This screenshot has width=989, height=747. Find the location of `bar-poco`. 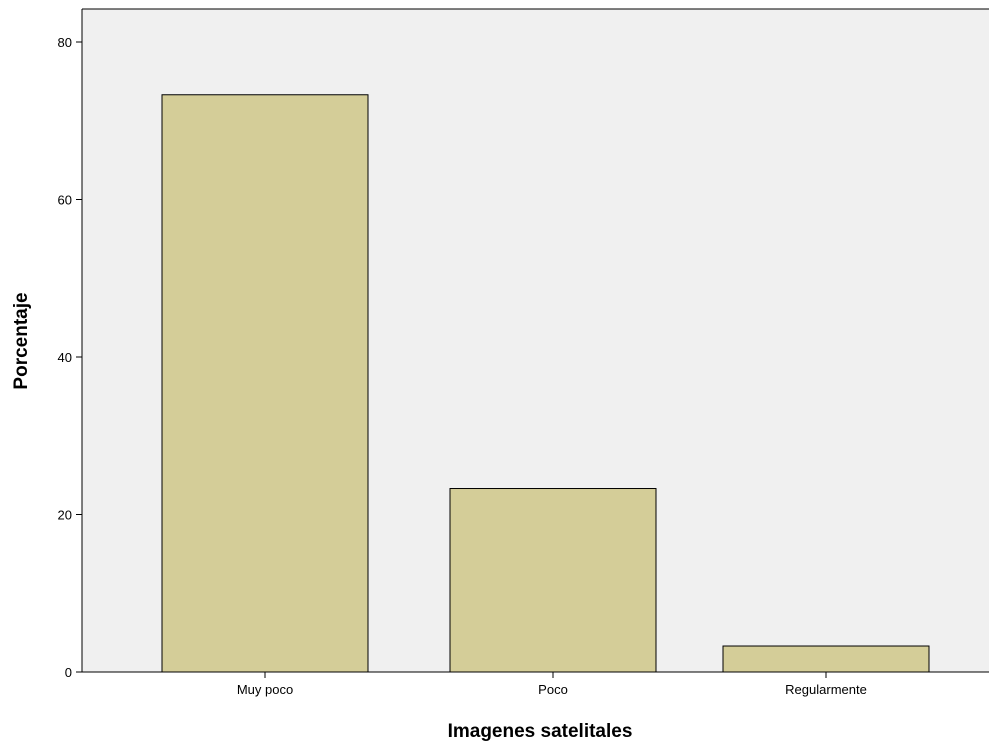

bar-poco is located at coordinates (553, 580).